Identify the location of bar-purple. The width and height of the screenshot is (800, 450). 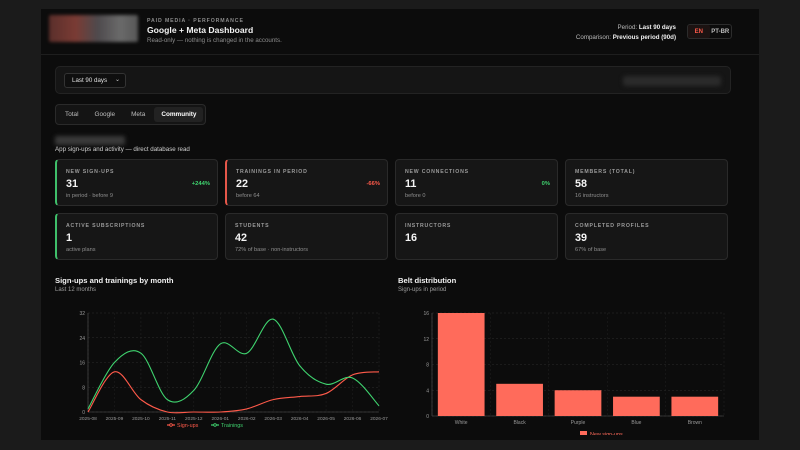
(578, 403).